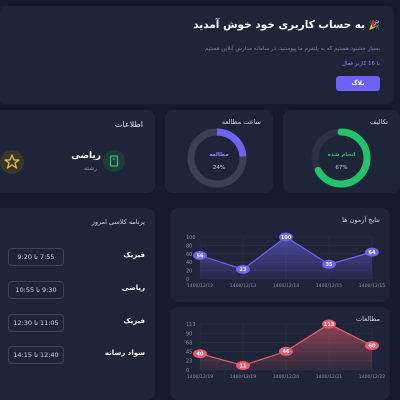 This screenshot has height=400, width=400. What do you see at coordinates (189, 334) in the screenshot?
I see `y-tick-label: 90` at bounding box center [189, 334].